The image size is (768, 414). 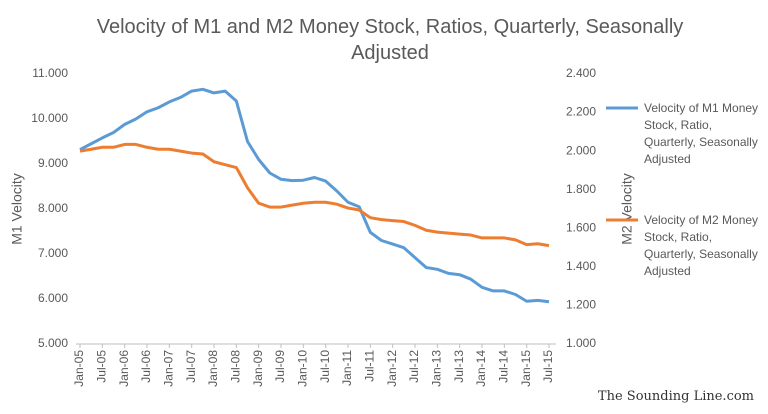 What do you see at coordinates (280, 366) in the screenshot?
I see `x-tick-label: Jul-09` at bounding box center [280, 366].